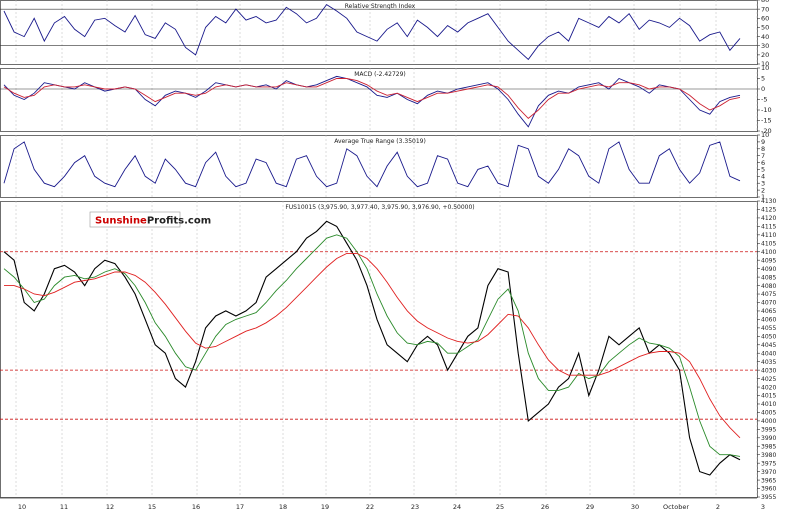 The width and height of the screenshot is (800, 516). Describe the element at coordinates (768, 260) in the screenshot. I see `y-tick-label: 4095` at that location.